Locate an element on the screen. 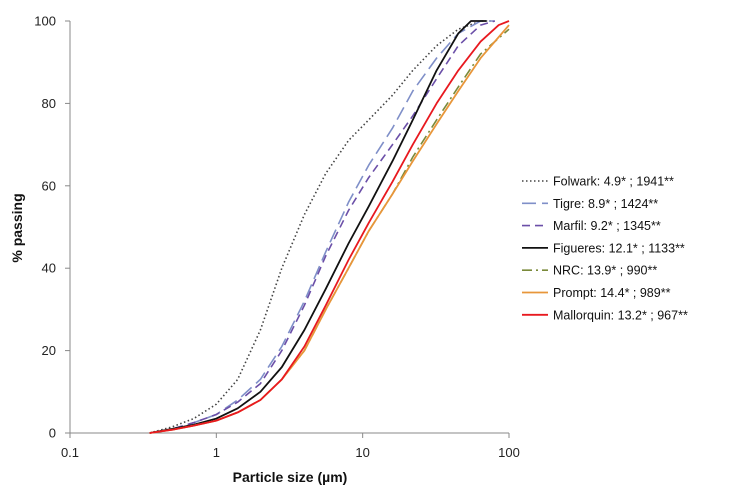  y-tick-label: 80 is located at coordinates (49, 103).